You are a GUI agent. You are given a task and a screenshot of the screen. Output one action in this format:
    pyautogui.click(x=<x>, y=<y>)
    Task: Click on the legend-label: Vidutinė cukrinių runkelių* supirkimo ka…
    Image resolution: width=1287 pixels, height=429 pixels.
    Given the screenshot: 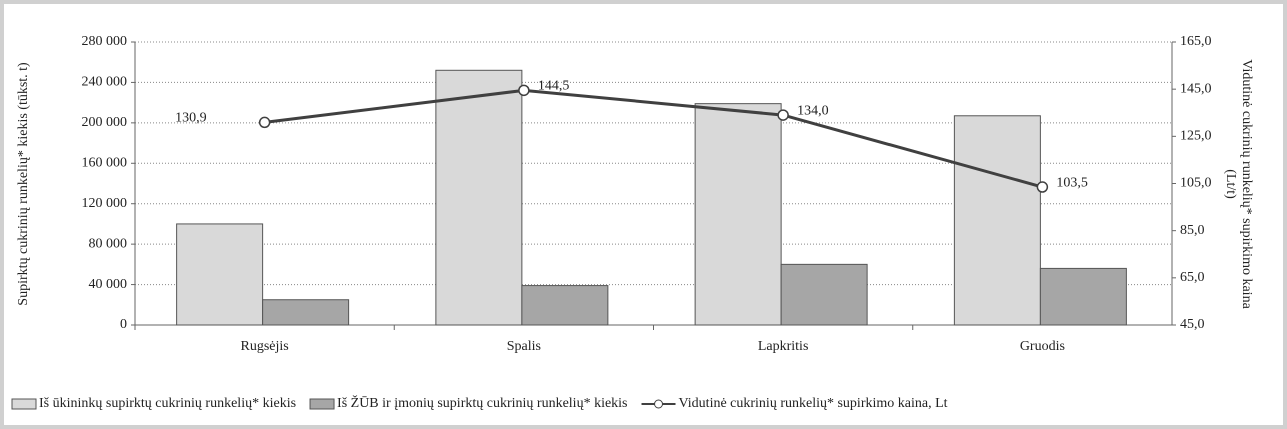 What is the action you would take?
    pyautogui.click(x=813, y=403)
    